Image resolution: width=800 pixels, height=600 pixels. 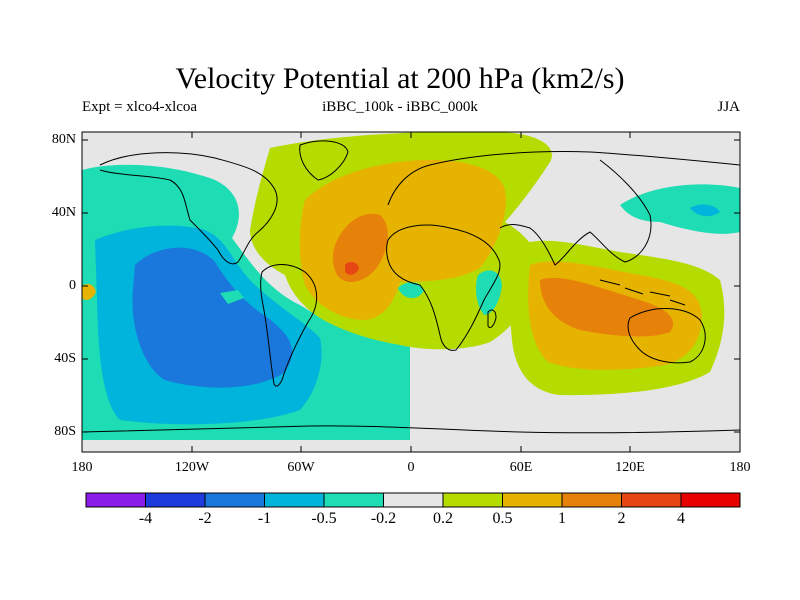 I want to click on lat-tick-40n: 40N, so click(x=63, y=212).